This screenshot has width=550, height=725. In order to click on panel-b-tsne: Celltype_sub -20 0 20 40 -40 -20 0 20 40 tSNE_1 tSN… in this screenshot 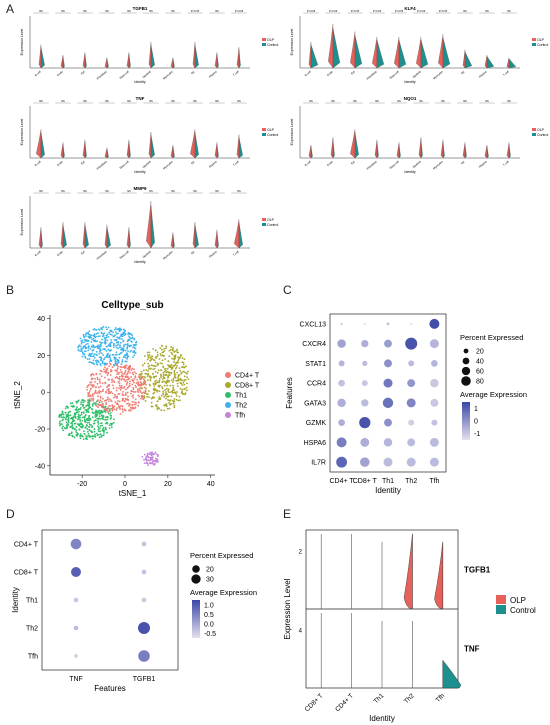, I will do `click(136, 399)`.